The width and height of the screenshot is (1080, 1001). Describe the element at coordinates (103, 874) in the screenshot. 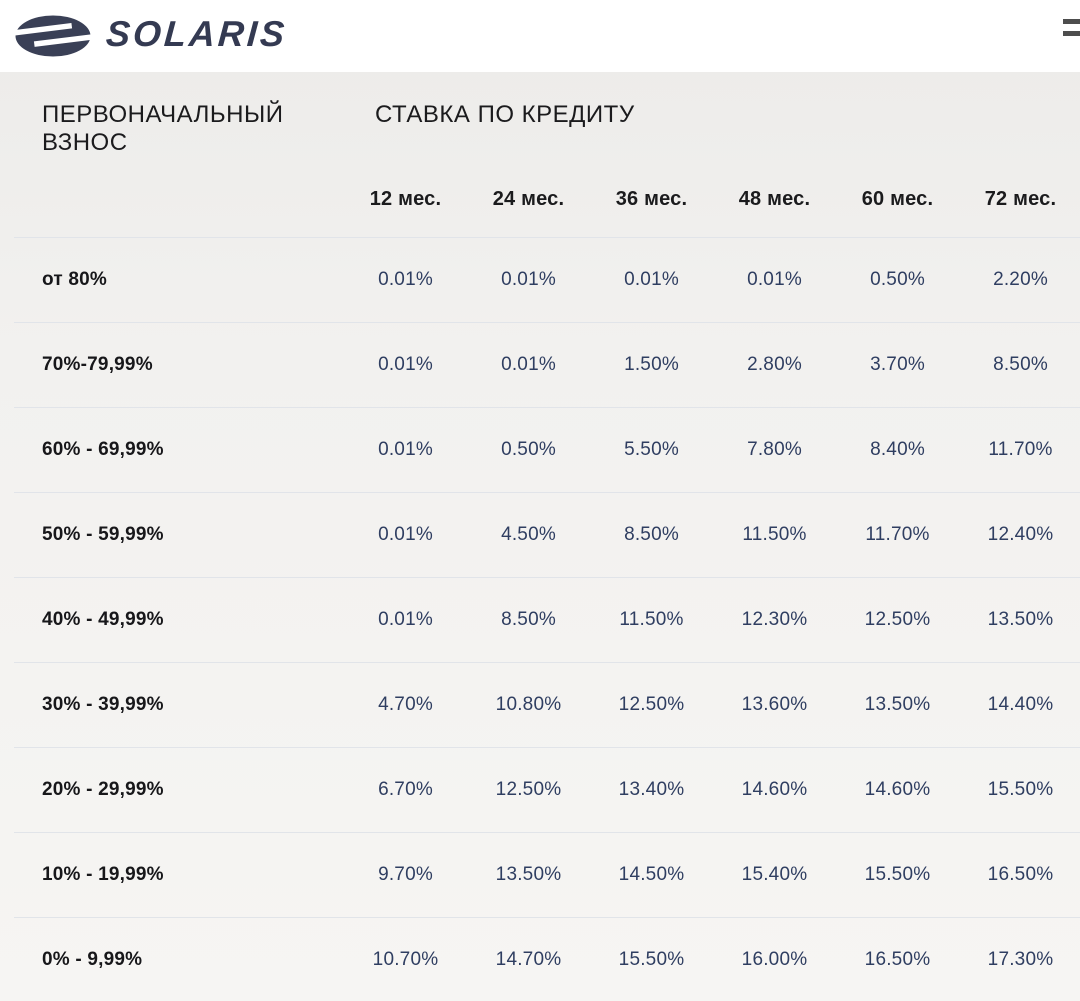

I see `row-label: 10% - 19,99%` at that location.